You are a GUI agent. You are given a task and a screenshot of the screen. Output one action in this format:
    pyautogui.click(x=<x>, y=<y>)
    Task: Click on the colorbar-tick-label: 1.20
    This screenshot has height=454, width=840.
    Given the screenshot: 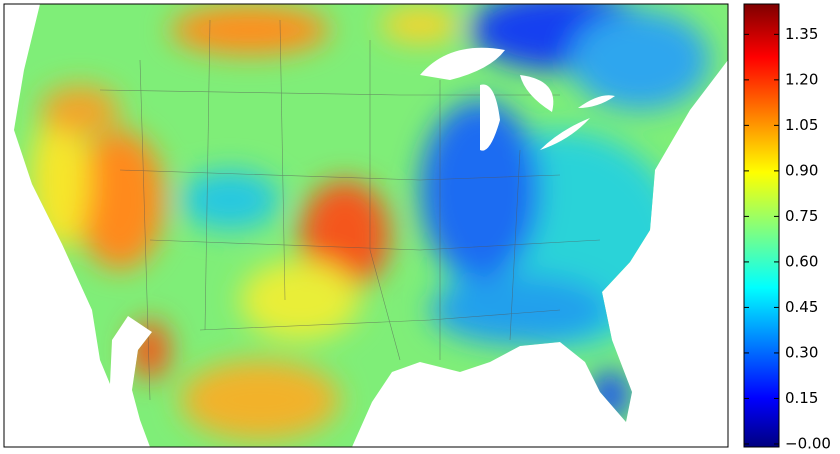 What is the action you would take?
    pyautogui.click(x=801, y=79)
    